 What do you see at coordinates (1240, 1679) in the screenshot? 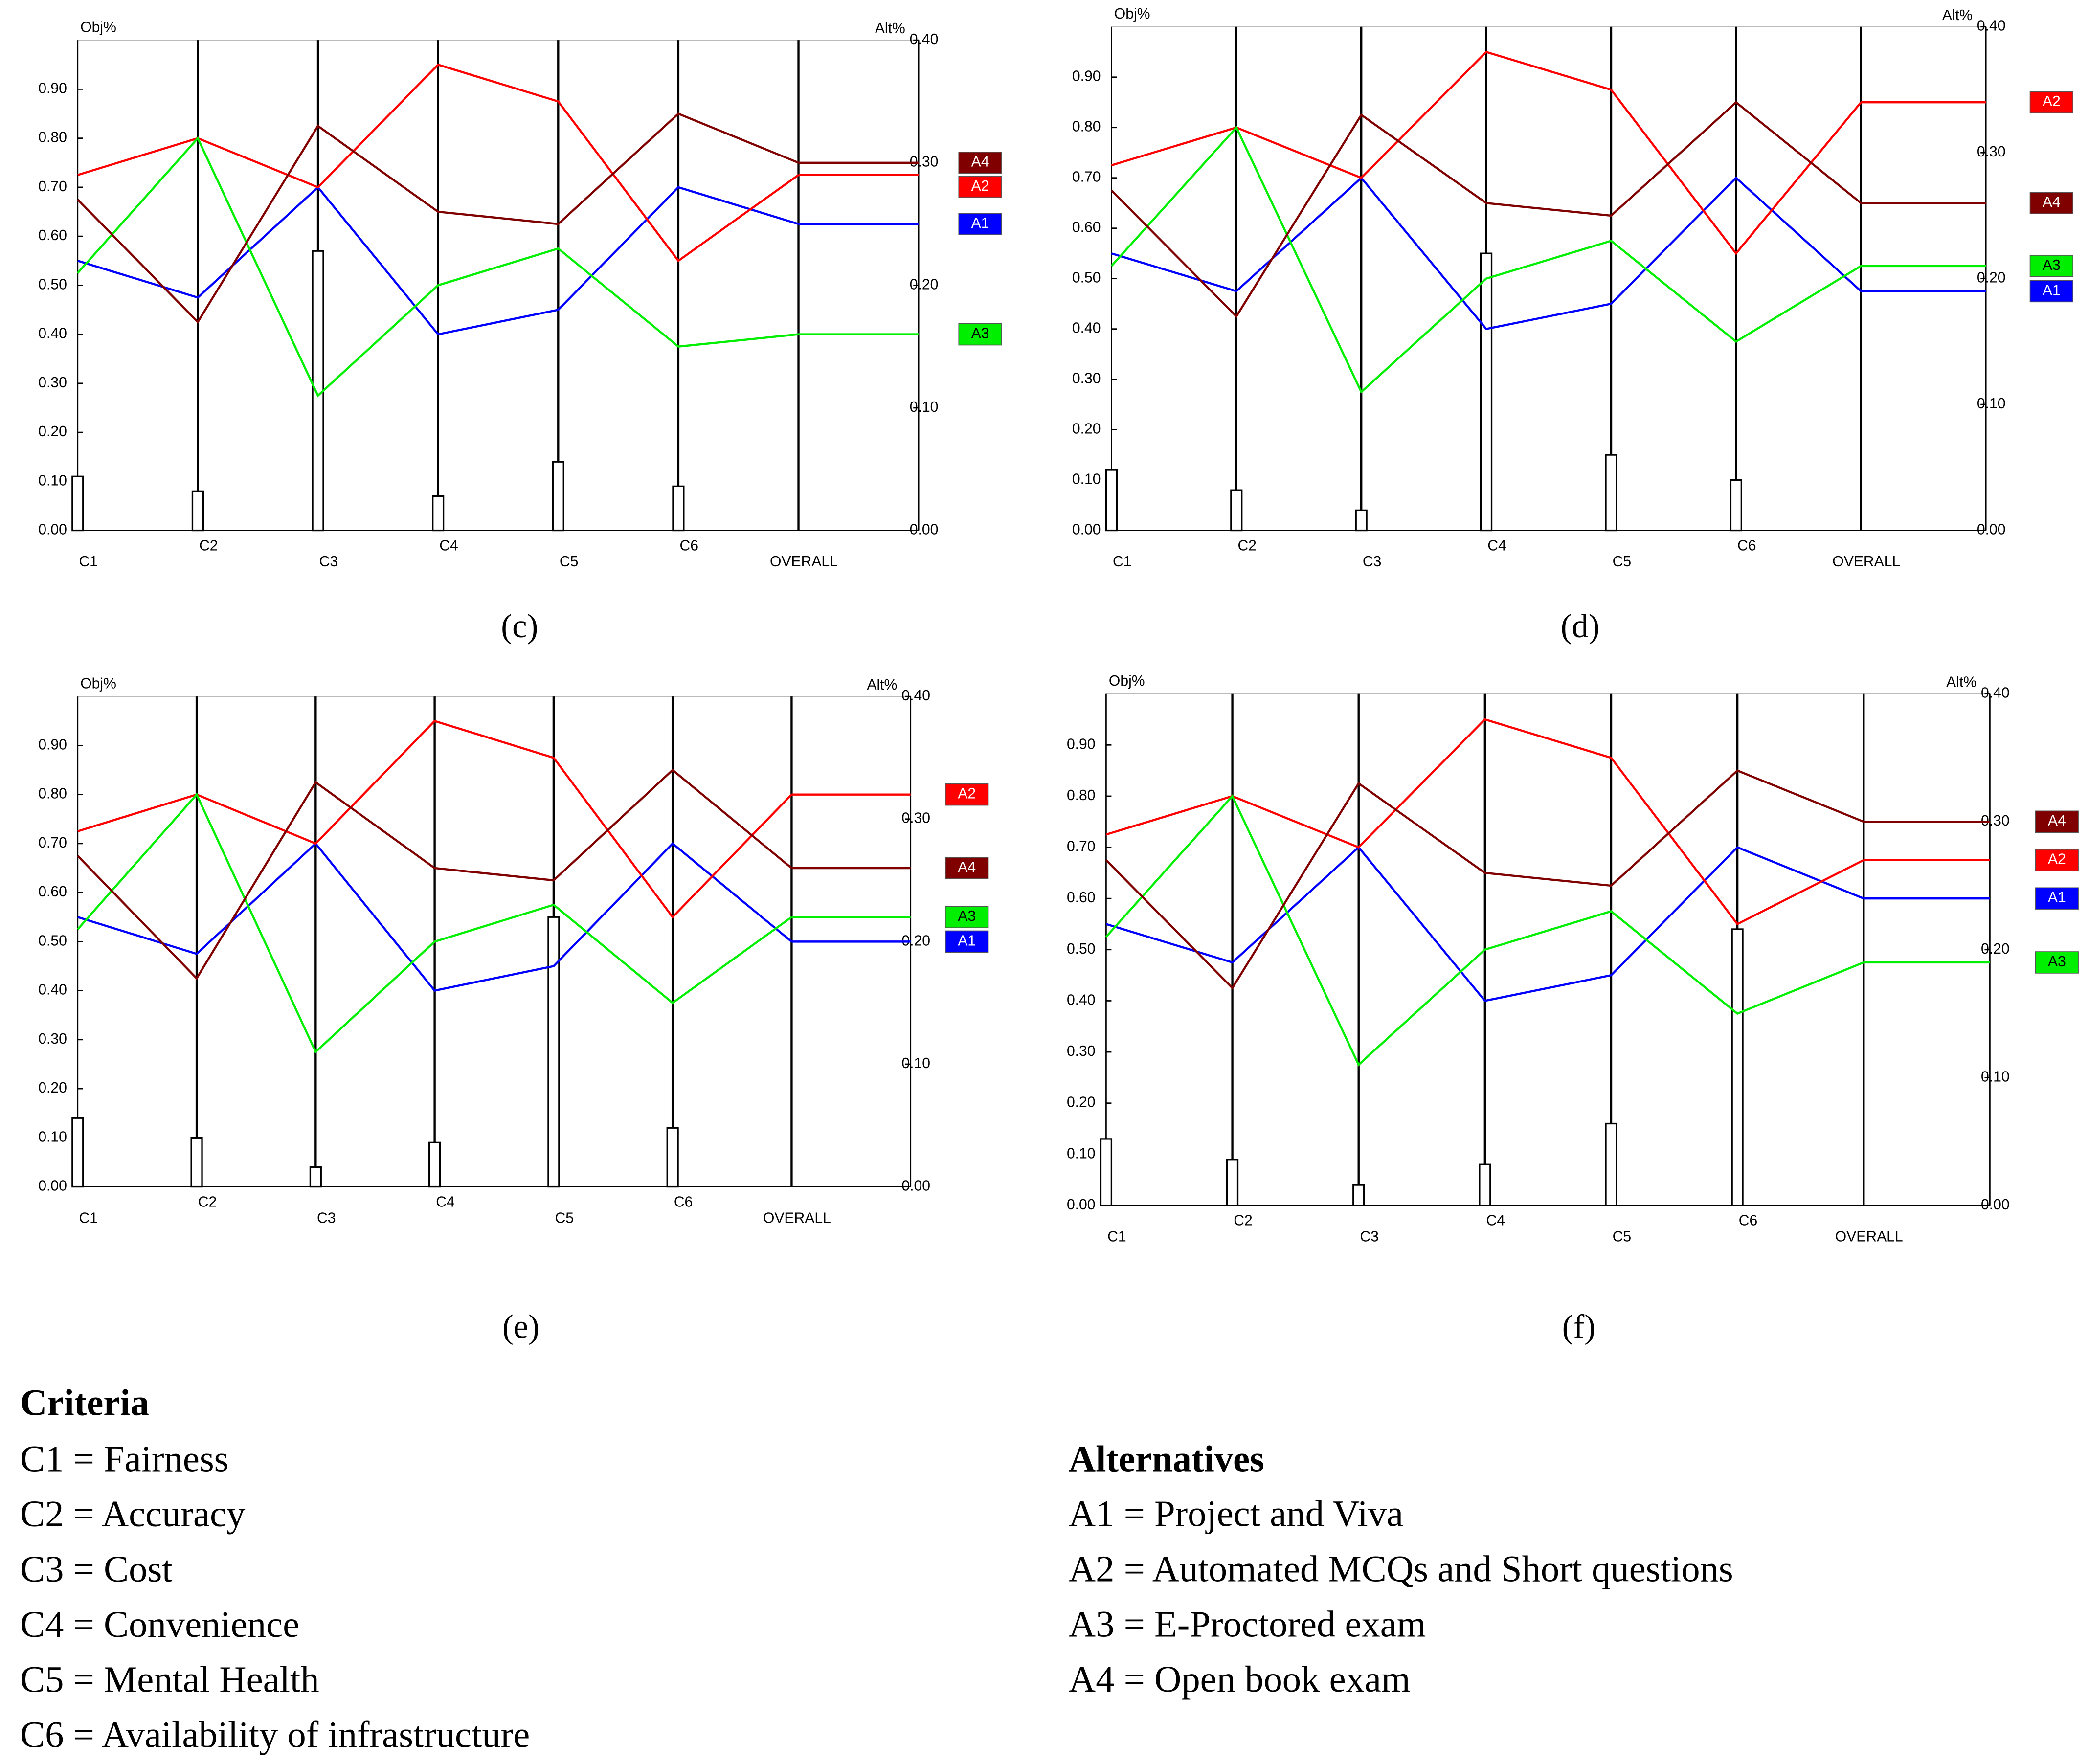
I see `alternative-item: A4 = Open book exam` at bounding box center [1240, 1679].